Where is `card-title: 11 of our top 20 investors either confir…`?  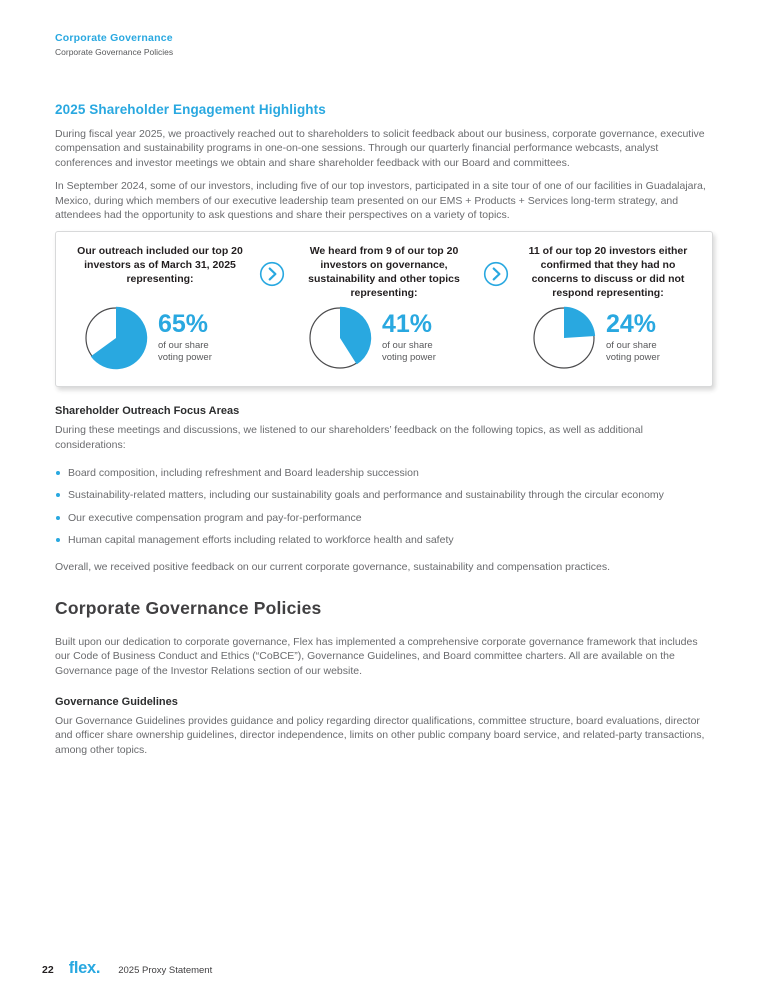
card-title: 11 of our top 20 investors either confir… is located at coordinates (608, 272).